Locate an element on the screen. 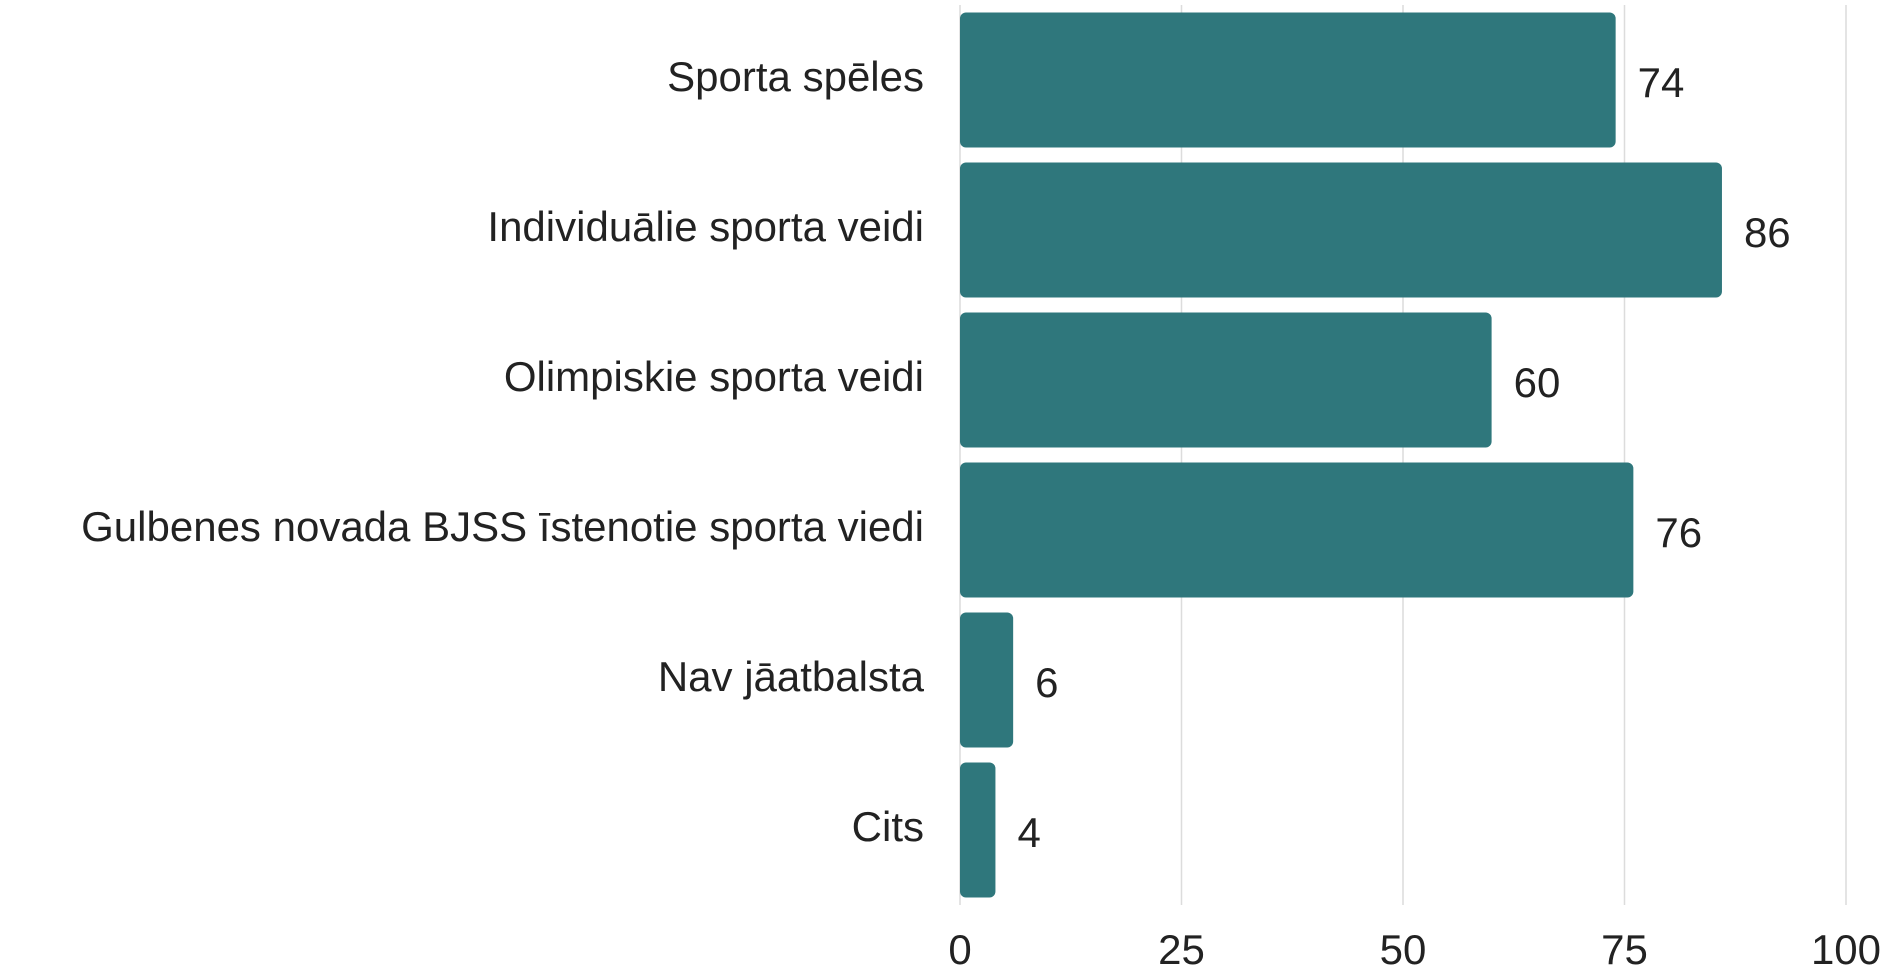  y-tick-label: Sporta spēles is located at coordinates (795, 76).